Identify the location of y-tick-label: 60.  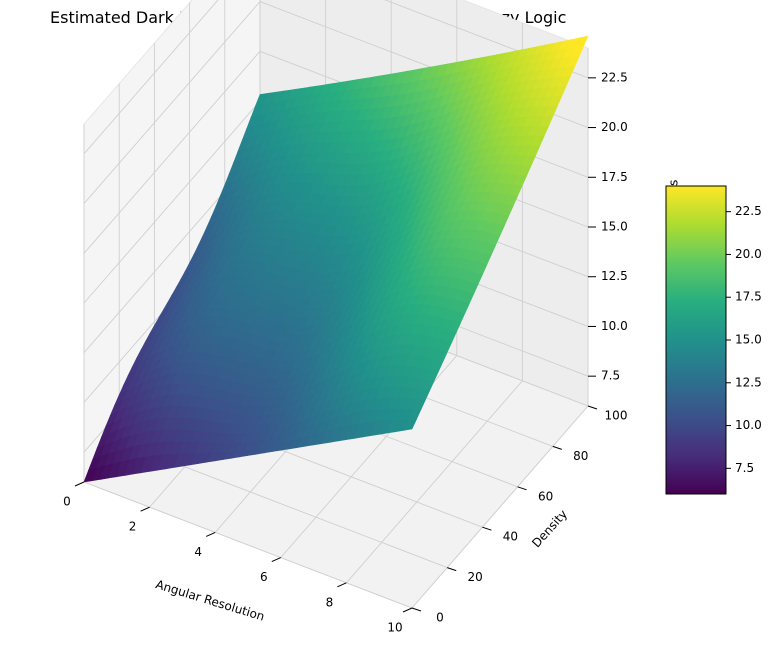
(545, 496).